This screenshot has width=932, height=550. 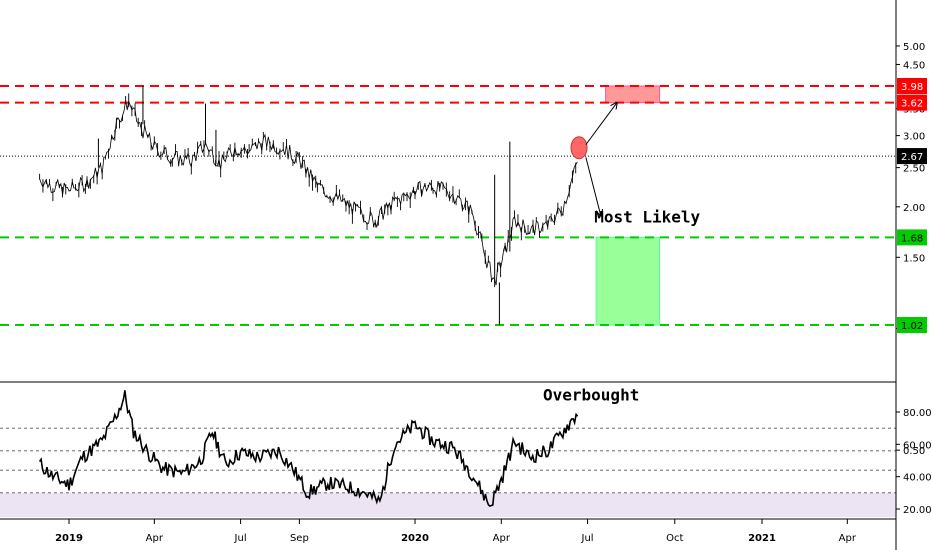 I want to click on price-tick-label: 0.50, so click(x=914, y=451).